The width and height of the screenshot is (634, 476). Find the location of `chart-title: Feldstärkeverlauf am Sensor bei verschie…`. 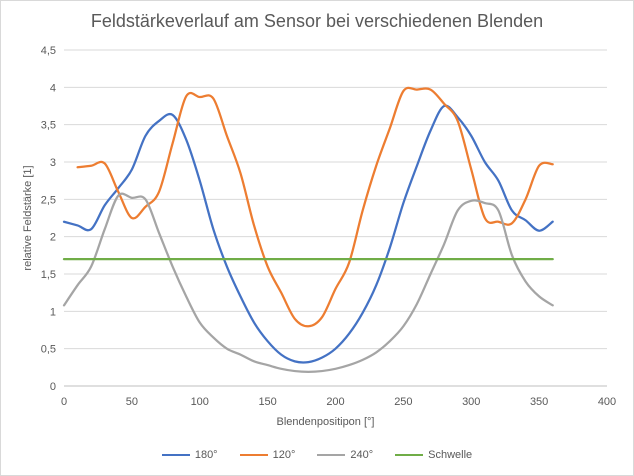

chart-title: Feldstärkeverlauf am Sensor bei verschie… is located at coordinates (317, 21).